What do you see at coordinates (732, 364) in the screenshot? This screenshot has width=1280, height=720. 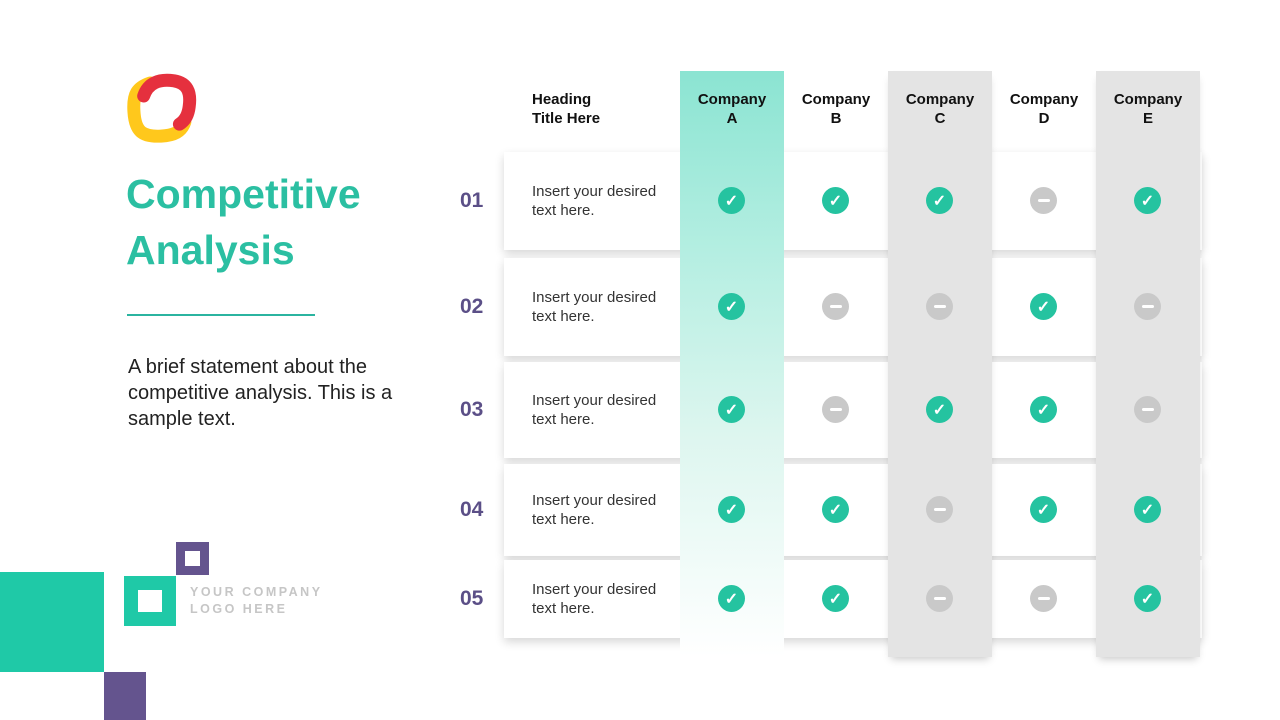 I see `column-band-company-a` at bounding box center [732, 364].